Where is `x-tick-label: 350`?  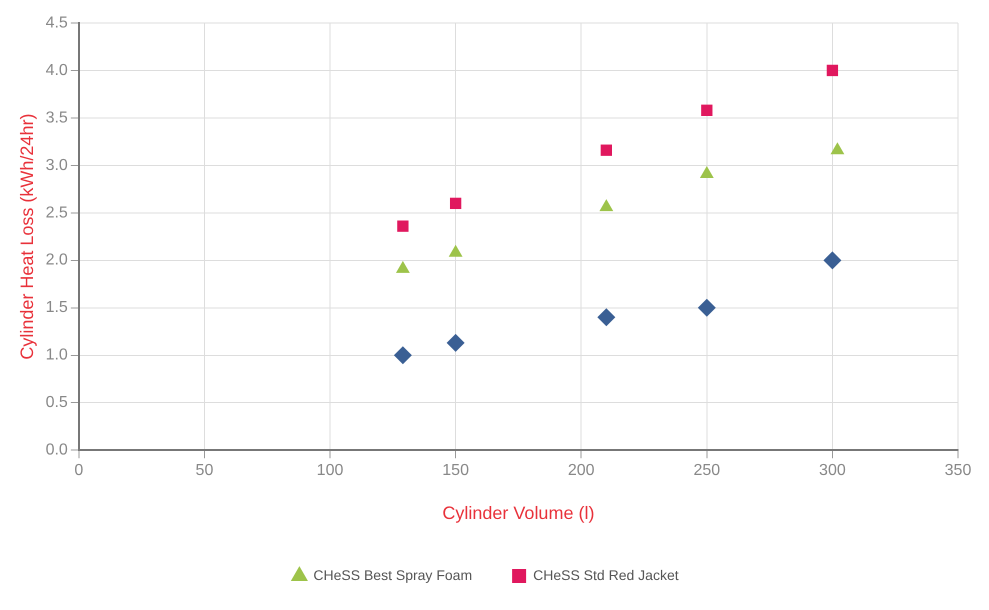
x-tick-label: 350 is located at coordinates (958, 471).